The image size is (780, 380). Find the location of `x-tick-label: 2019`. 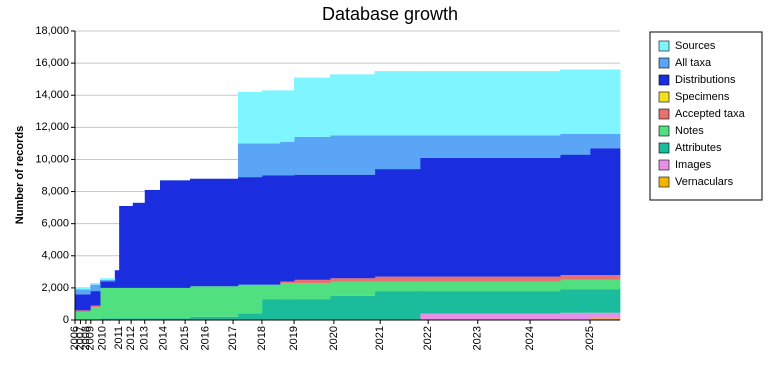

x-tick-label: 2019 is located at coordinates (294, 338).